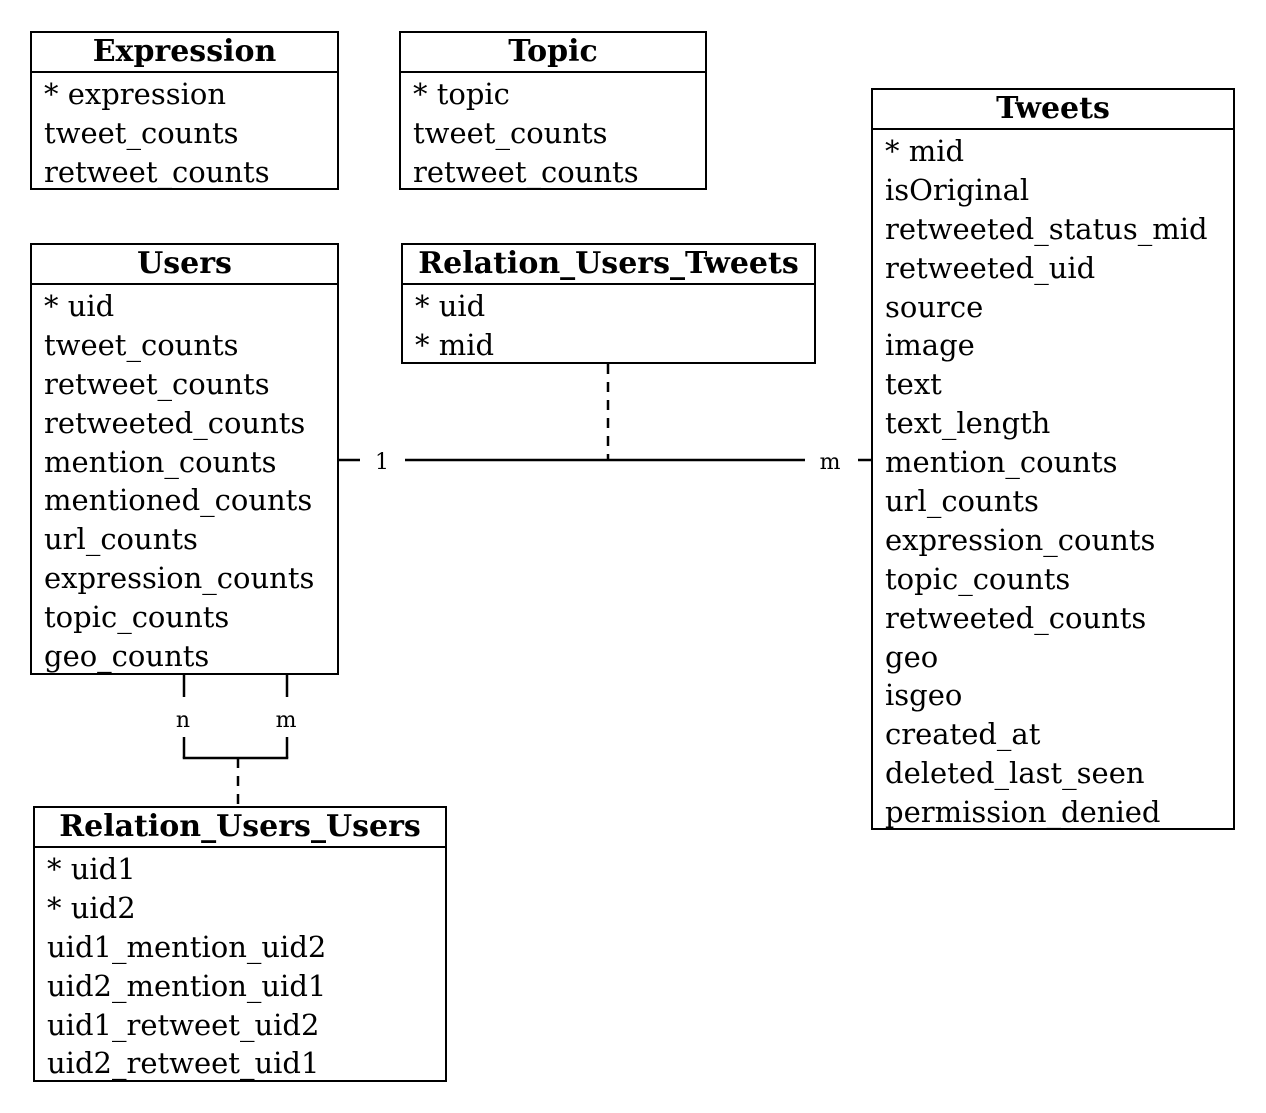  Describe the element at coordinates (1015, 773) in the screenshot. I see `field-item: deleted_last_seen` at that location.